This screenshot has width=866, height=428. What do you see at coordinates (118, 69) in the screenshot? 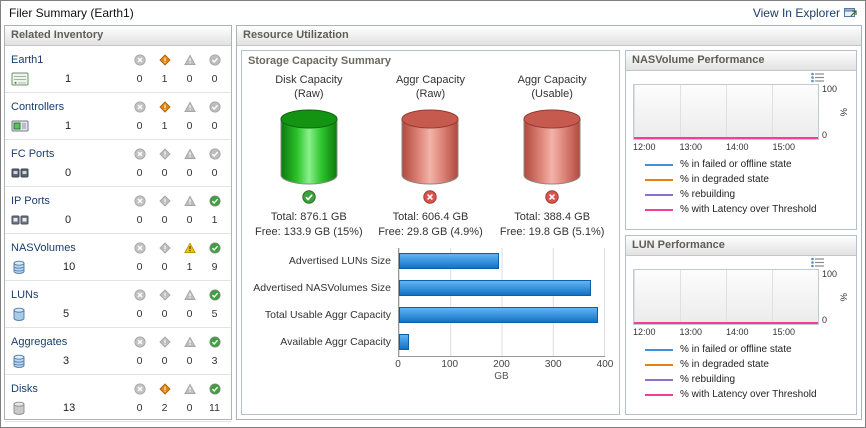
I see `inventory-row-earth1: Earth1 1 0 1 0 0` at bounding box center [118, 69].